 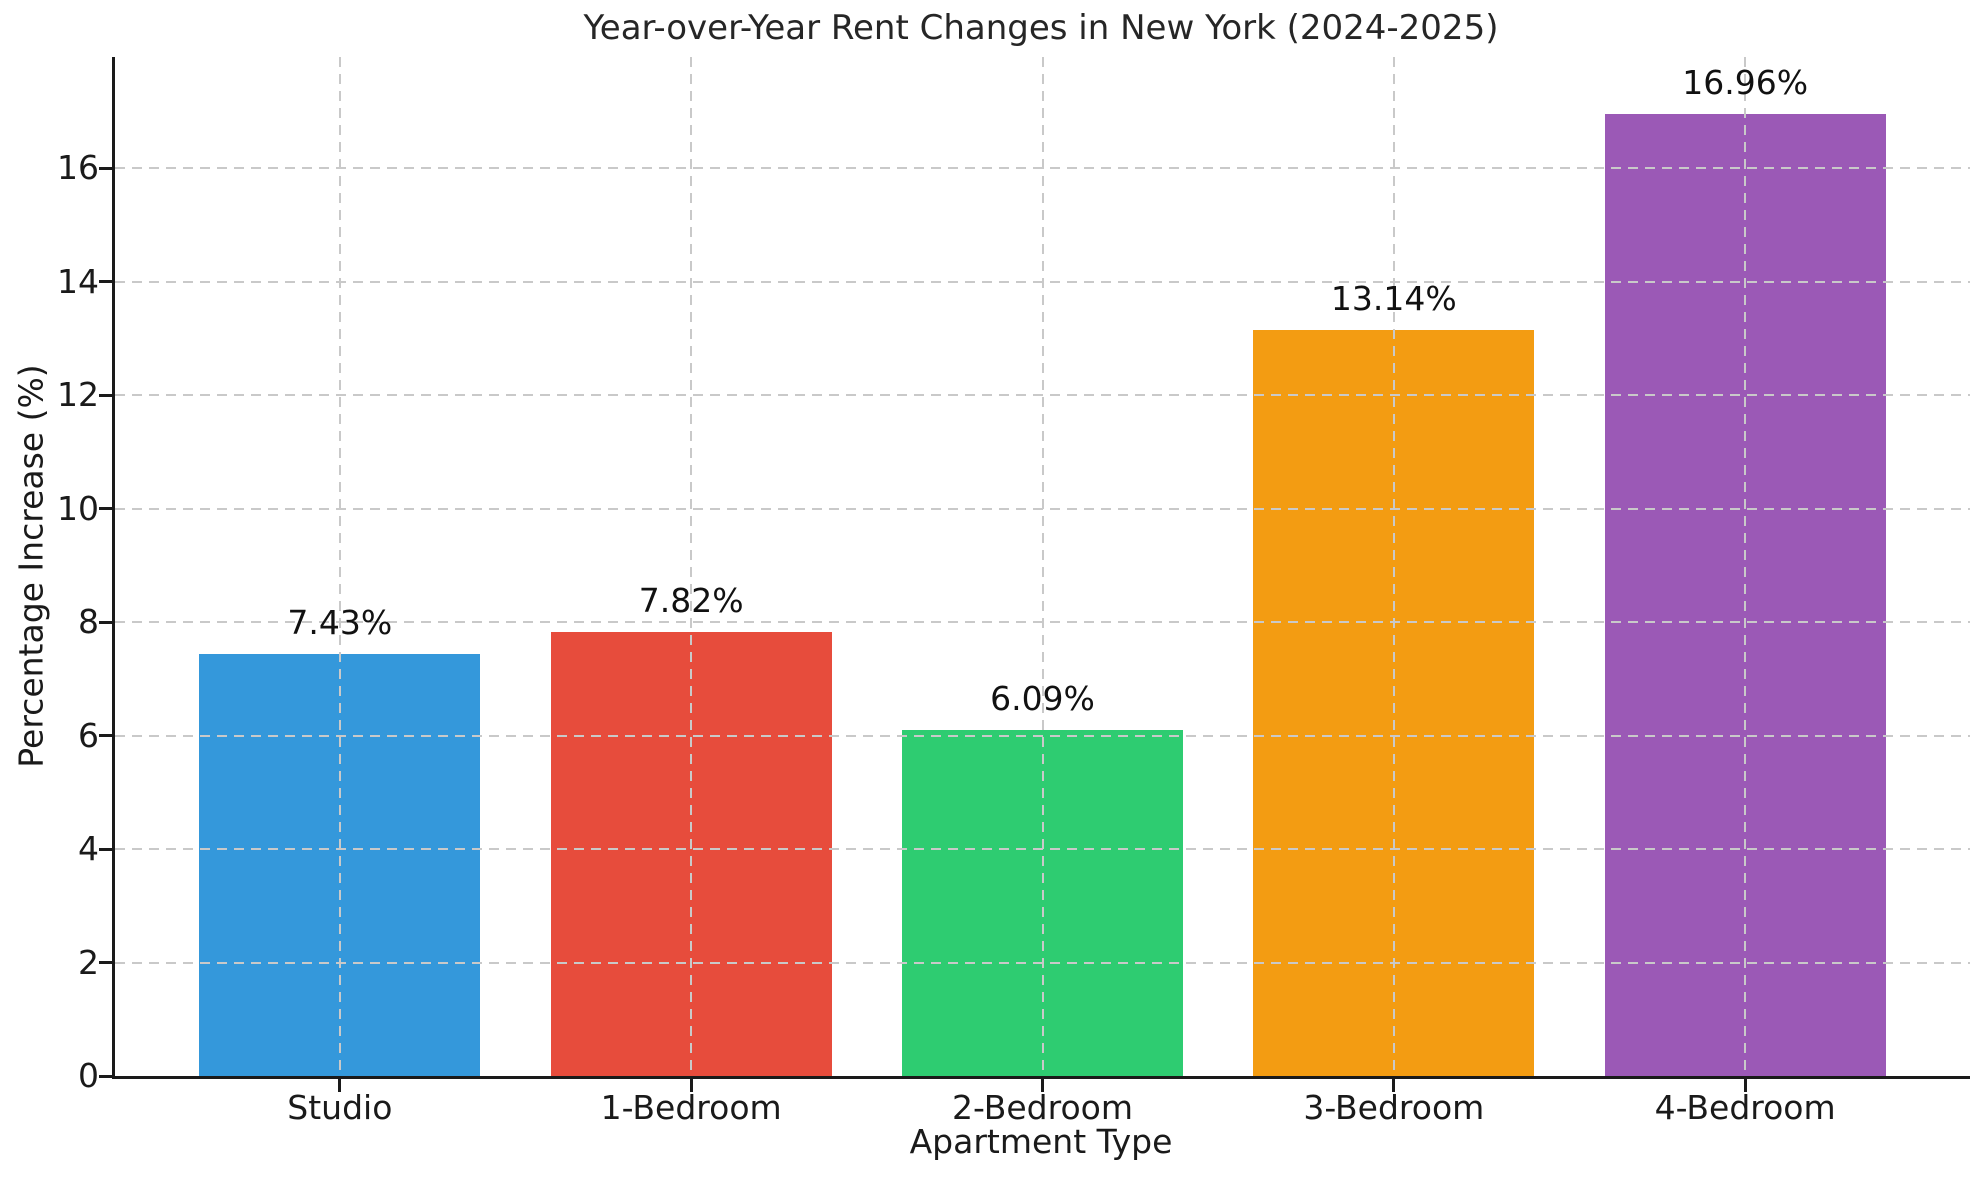 What do you see at coordinates (78, 281) in the screenshot?
I see `y-tick-label: 14` at bounding box center [78, 281].